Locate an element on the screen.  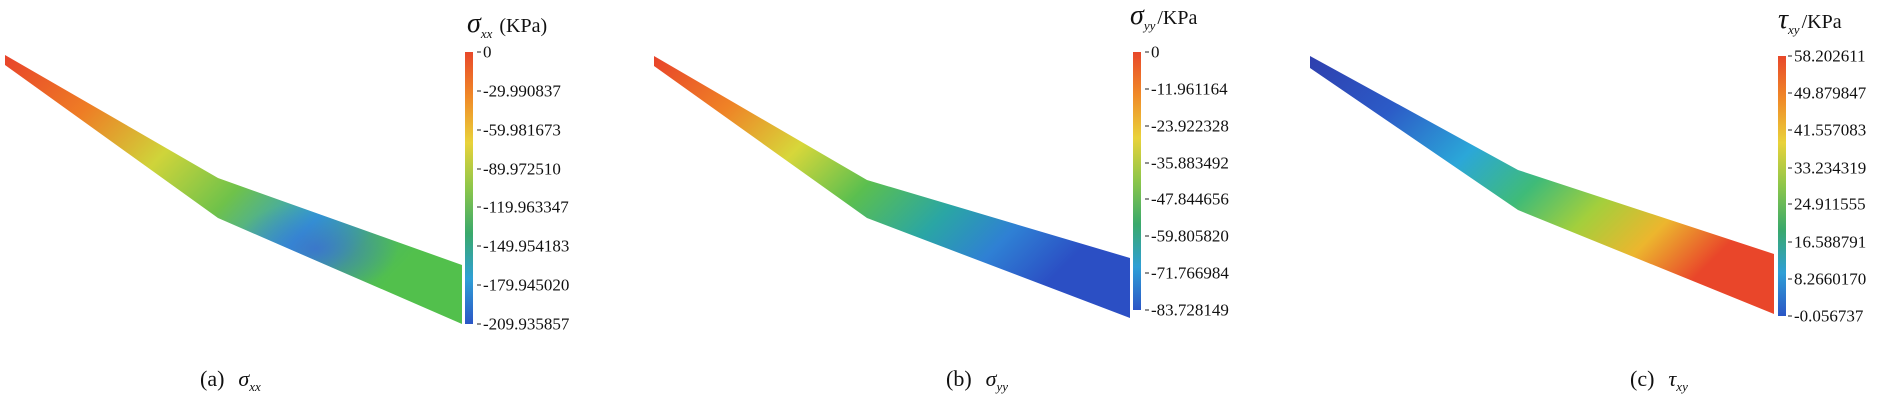
caption-b: (b) σyy is located at coordinates (977, 380).